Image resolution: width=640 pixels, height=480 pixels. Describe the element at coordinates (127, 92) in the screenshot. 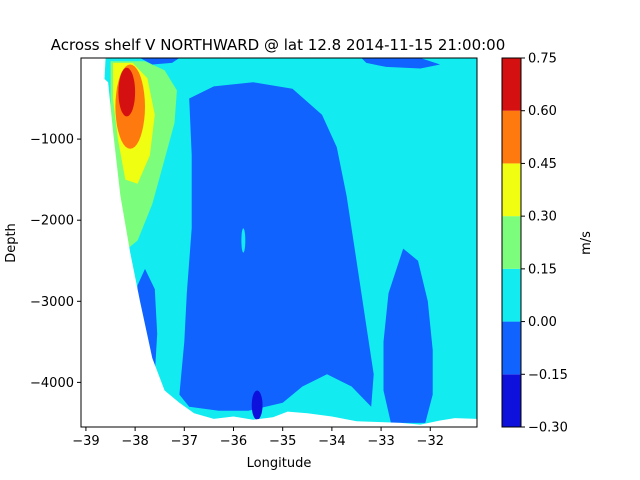

I see `contour-fill-0.60-0.75` at that location.